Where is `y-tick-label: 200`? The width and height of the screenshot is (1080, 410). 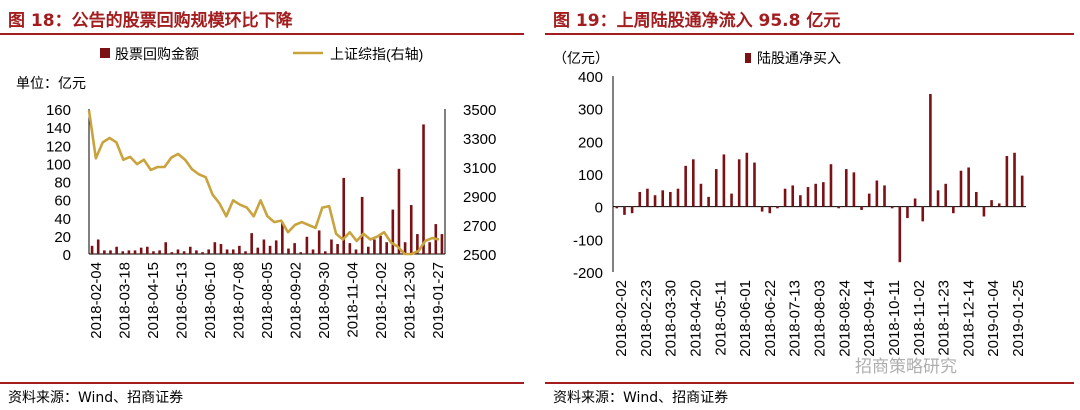
y-tick-label: 200 is located at coordinates (590, 142).